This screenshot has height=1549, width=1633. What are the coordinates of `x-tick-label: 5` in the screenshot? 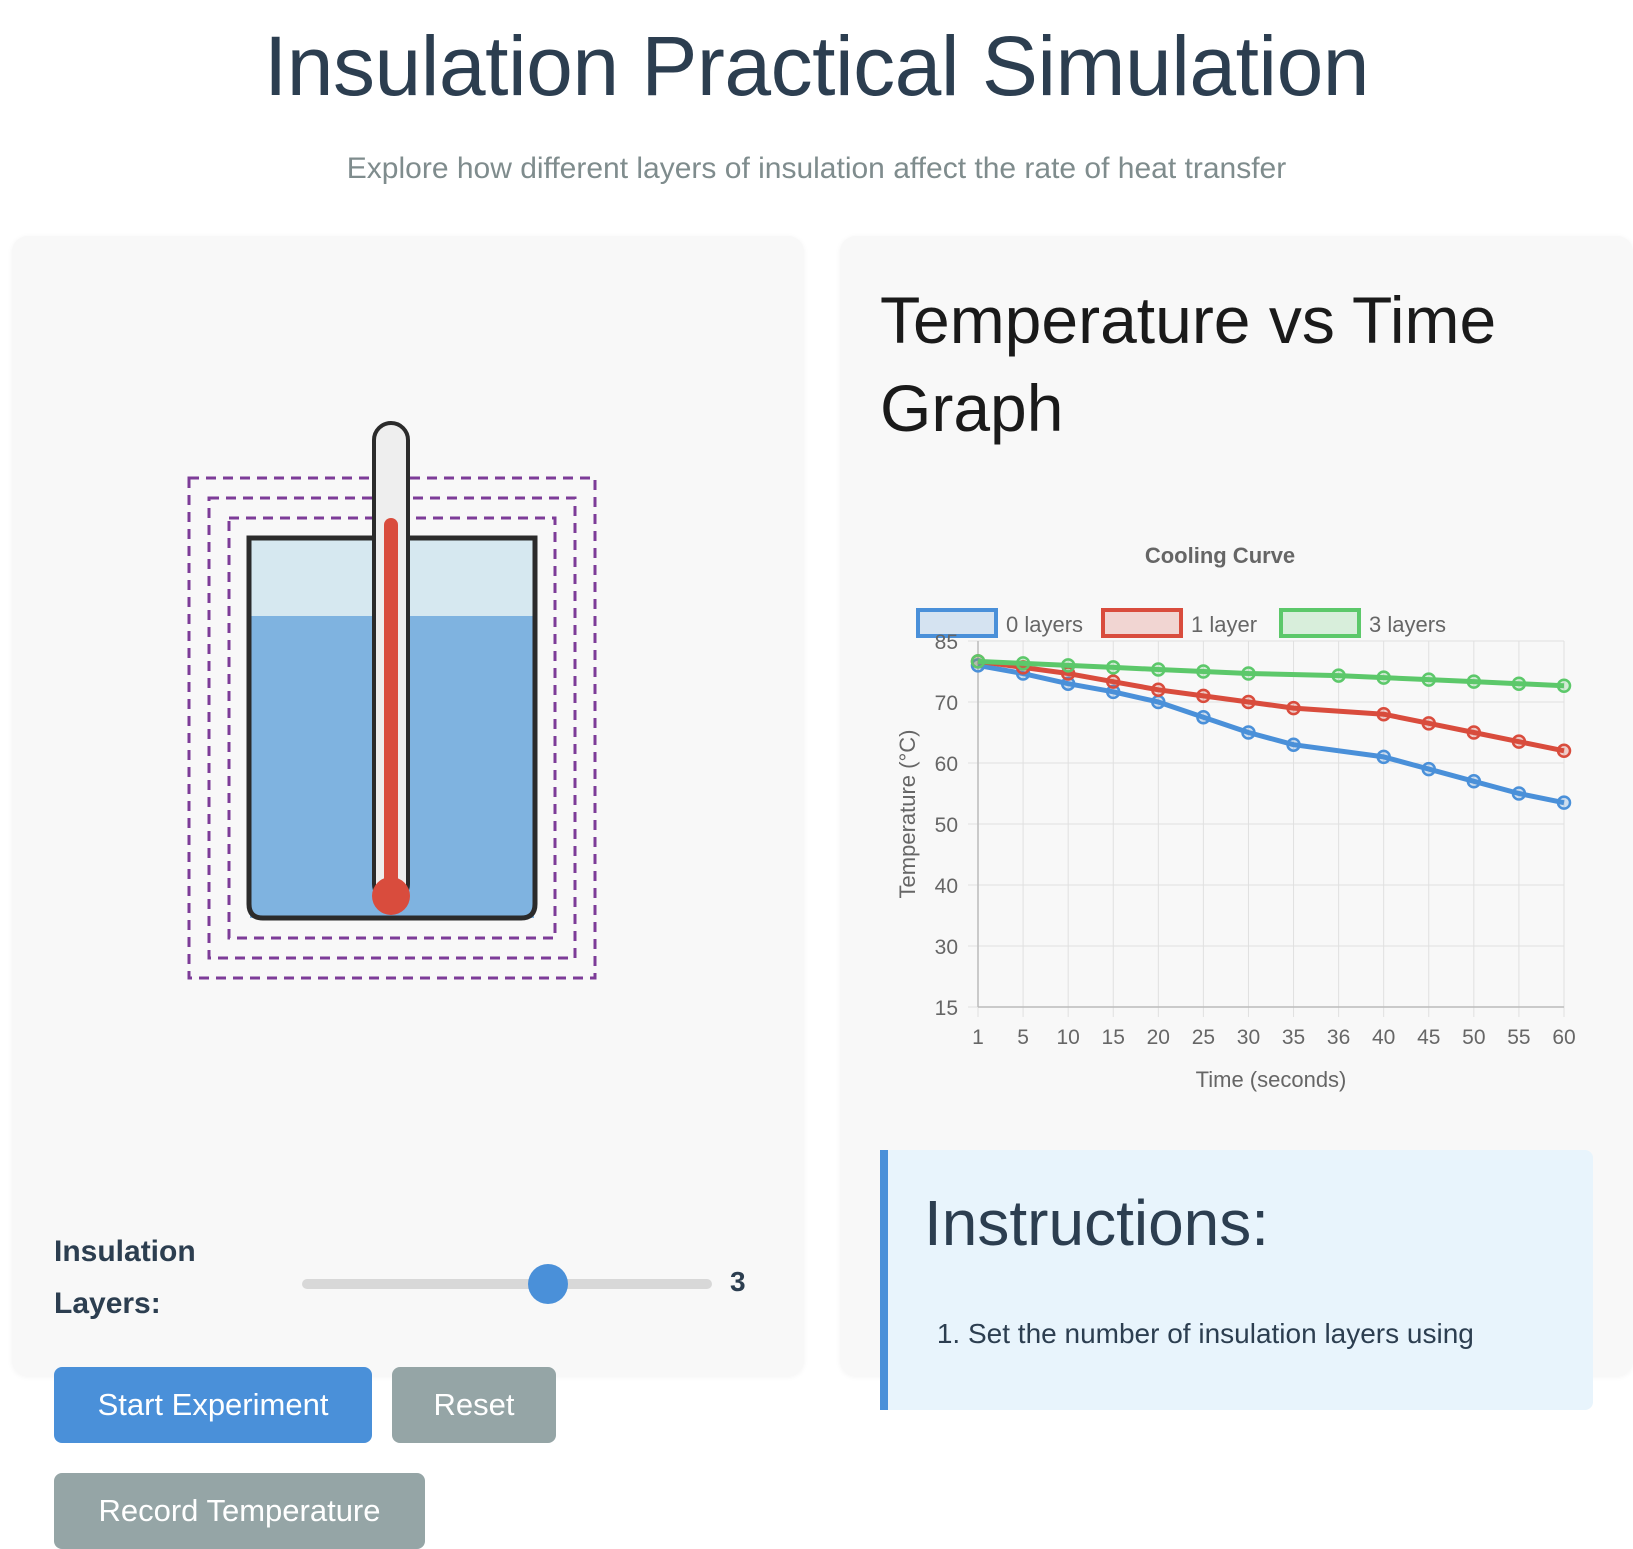 It's located at (1023, 1037).